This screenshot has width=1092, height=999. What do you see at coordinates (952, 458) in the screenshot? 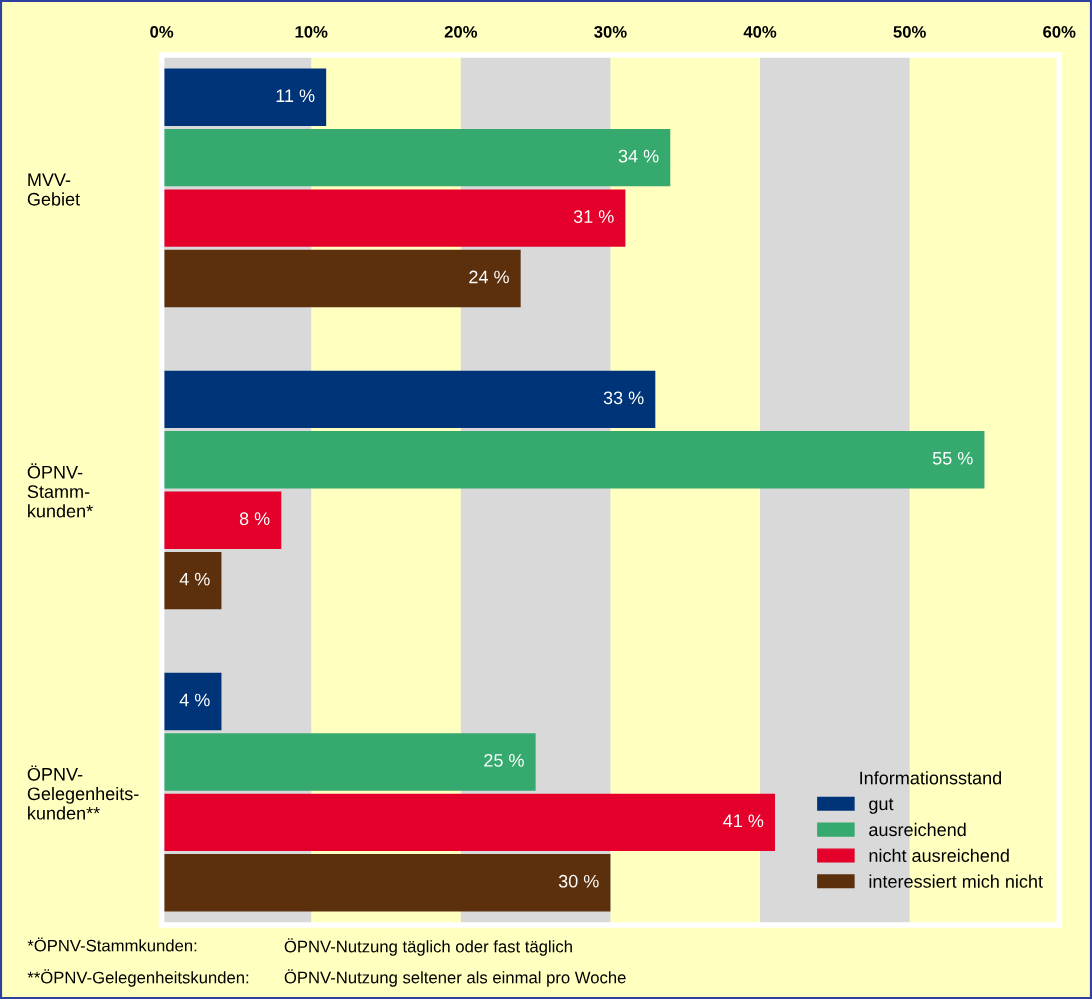
I see `data-label: 55 %` at bounding box center [952, 458].